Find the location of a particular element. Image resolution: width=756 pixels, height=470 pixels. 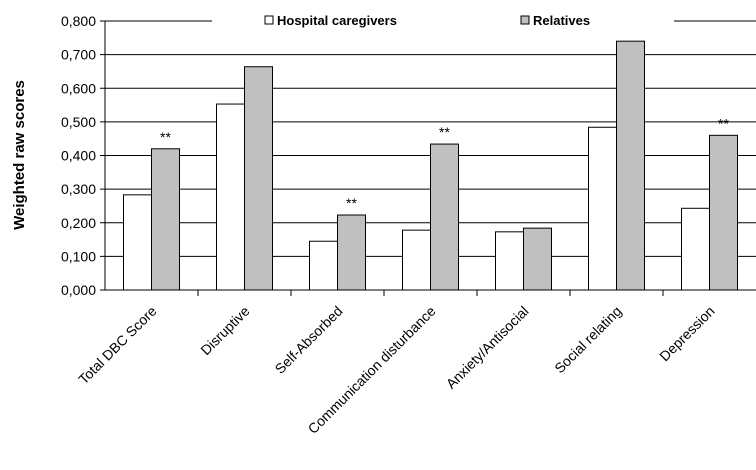

legend: Hospital caregivers Relatives is located at coordinates (443, 21).